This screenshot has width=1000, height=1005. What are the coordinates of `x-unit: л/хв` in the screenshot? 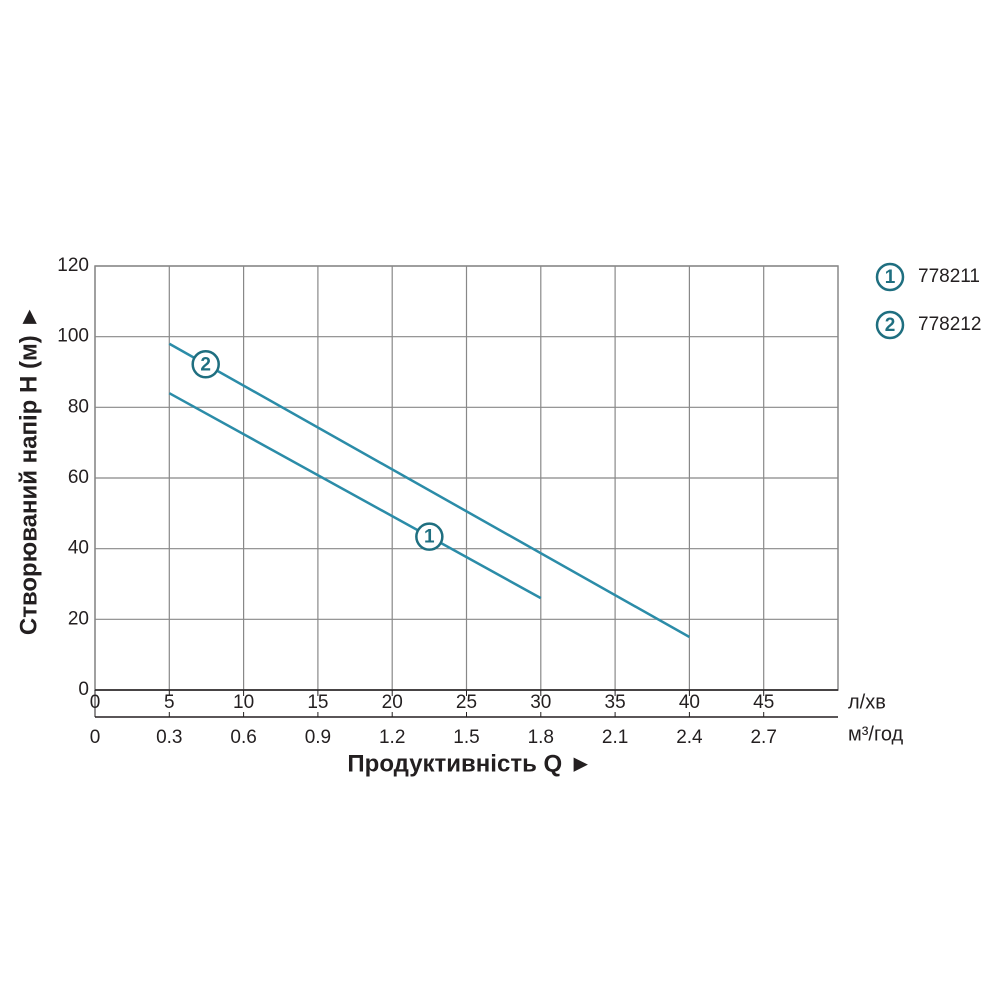 It's located at (867, 702).